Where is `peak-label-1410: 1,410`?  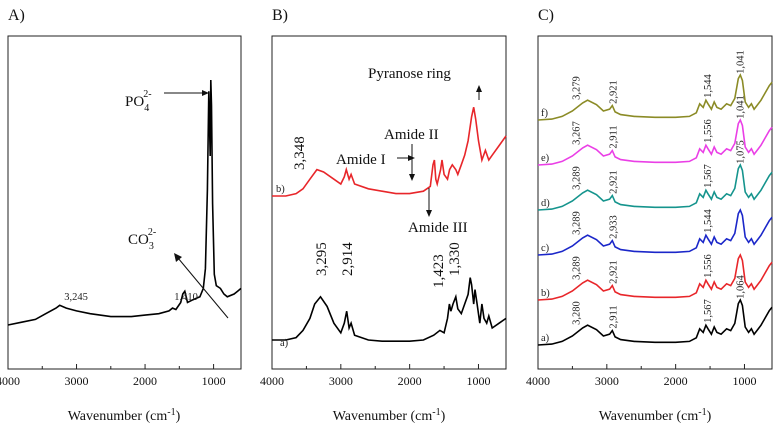 peak-label-1410: 1,410 is located at coordinates (186, 297).